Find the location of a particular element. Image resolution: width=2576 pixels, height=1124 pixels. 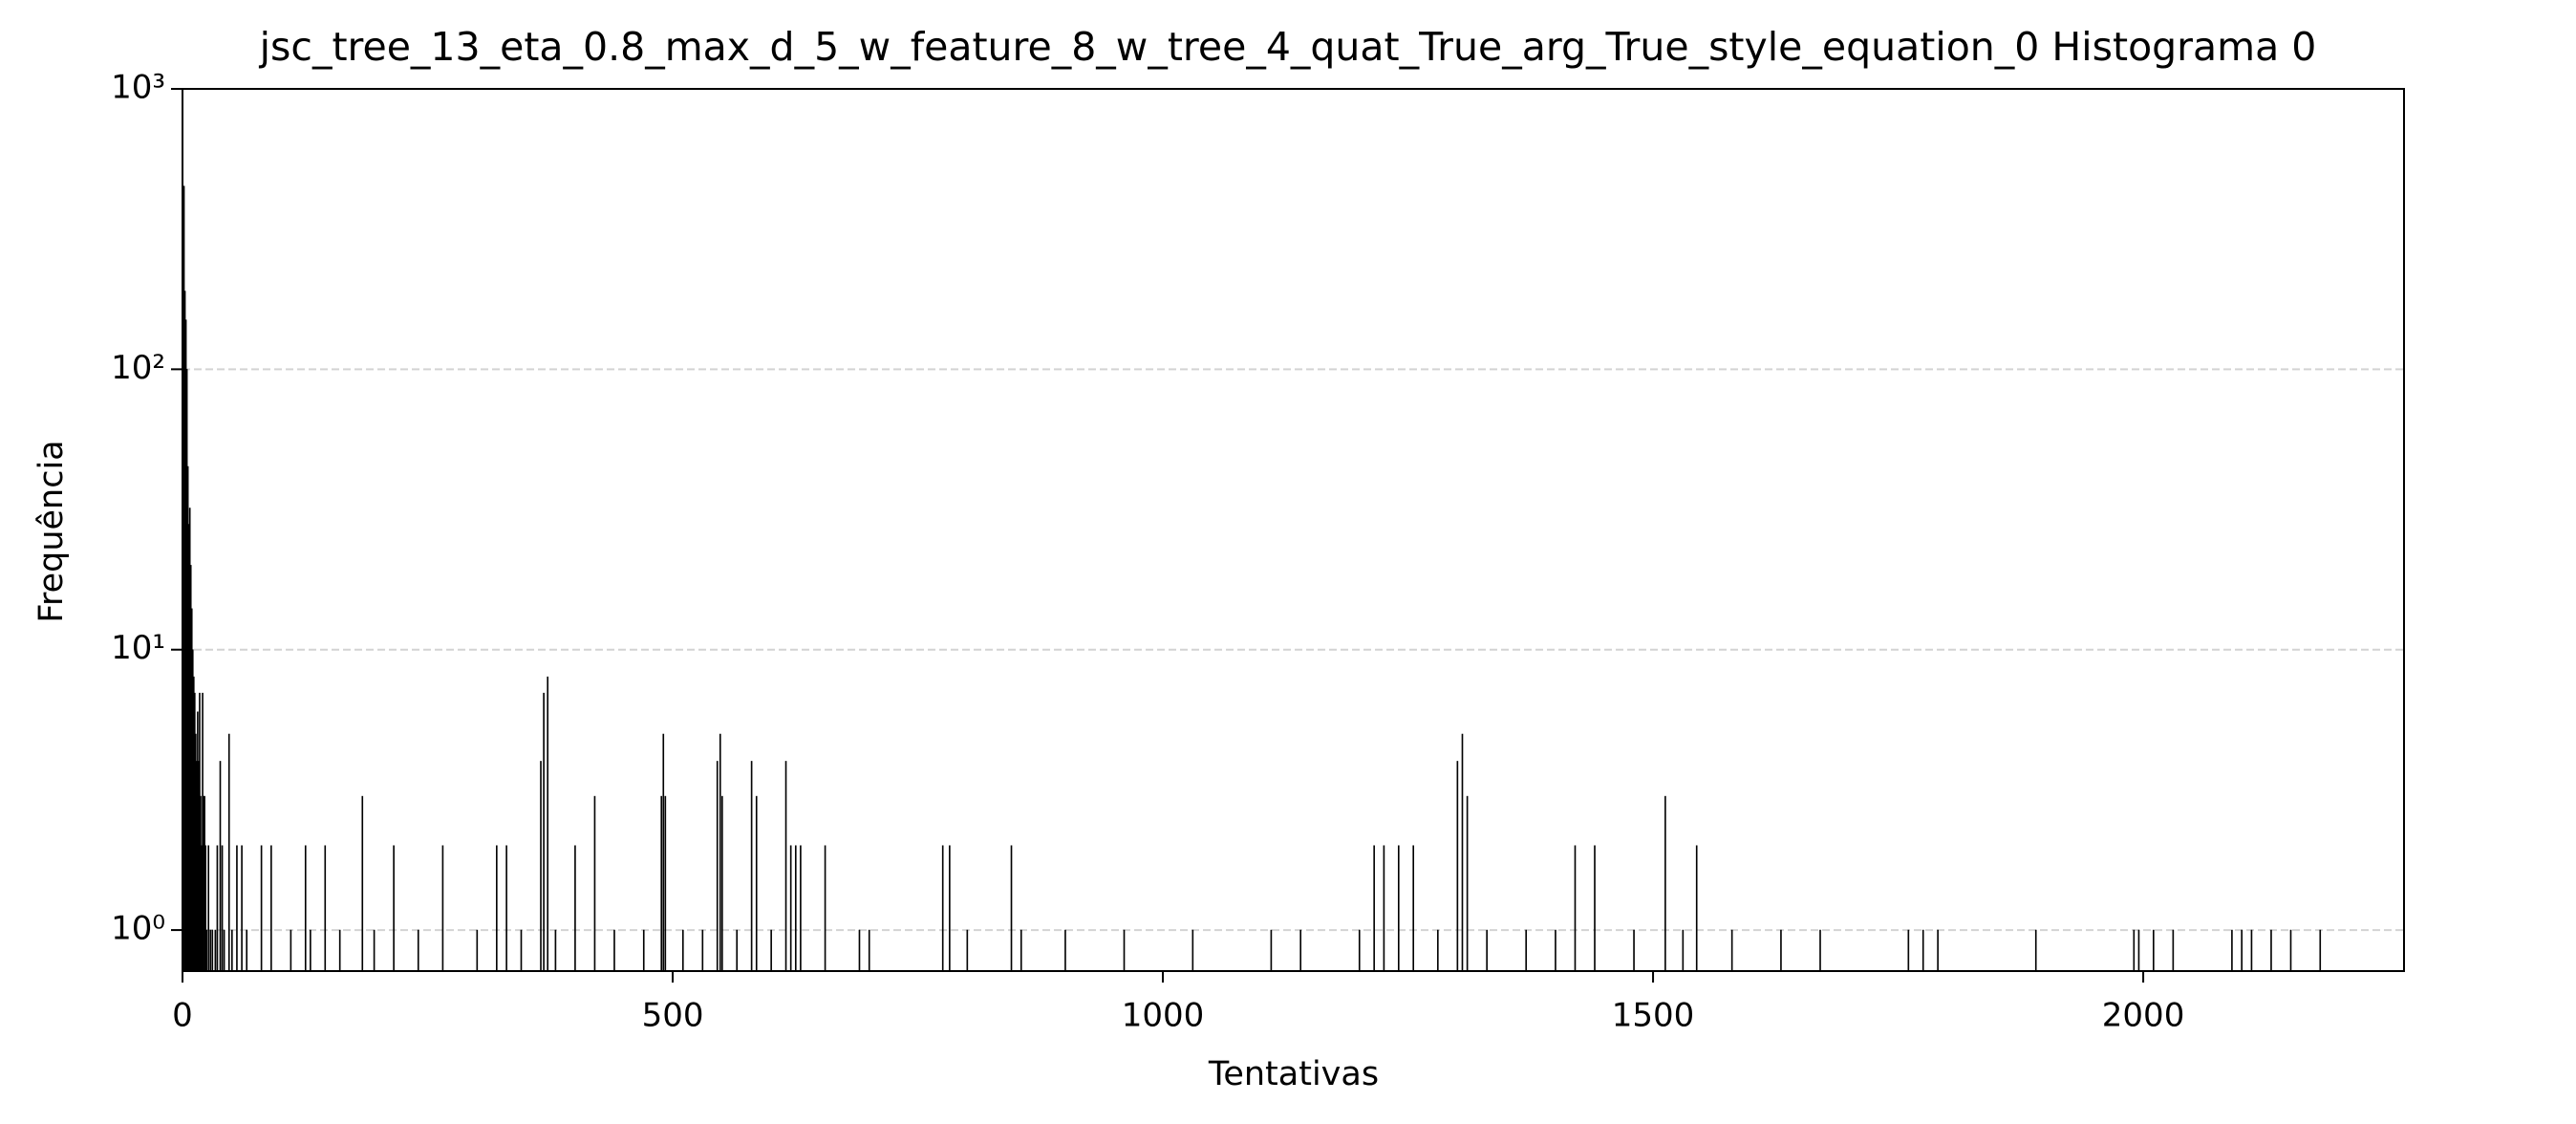

x-tick-label: 500 is located at coordinates (673, 1016).